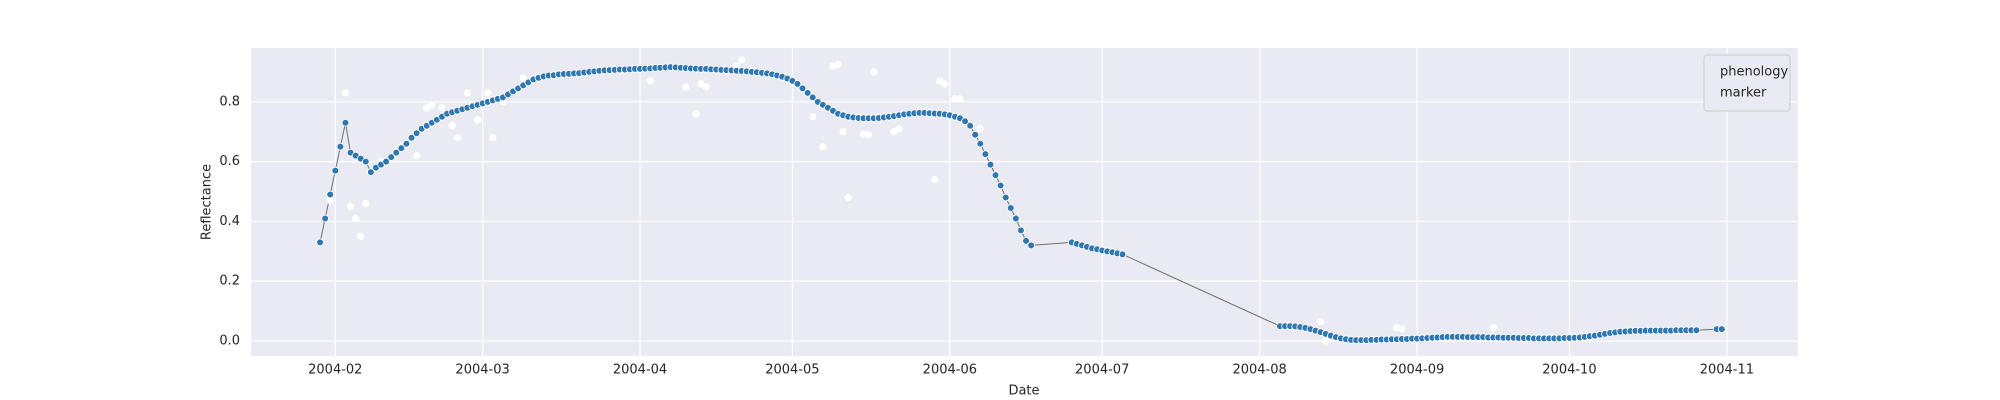 The image size is (2000, 400). What do you see at coordinates (1743, 93) in the screenshot?
I see `legend-label: marker` at bounding box center [1743, 93].